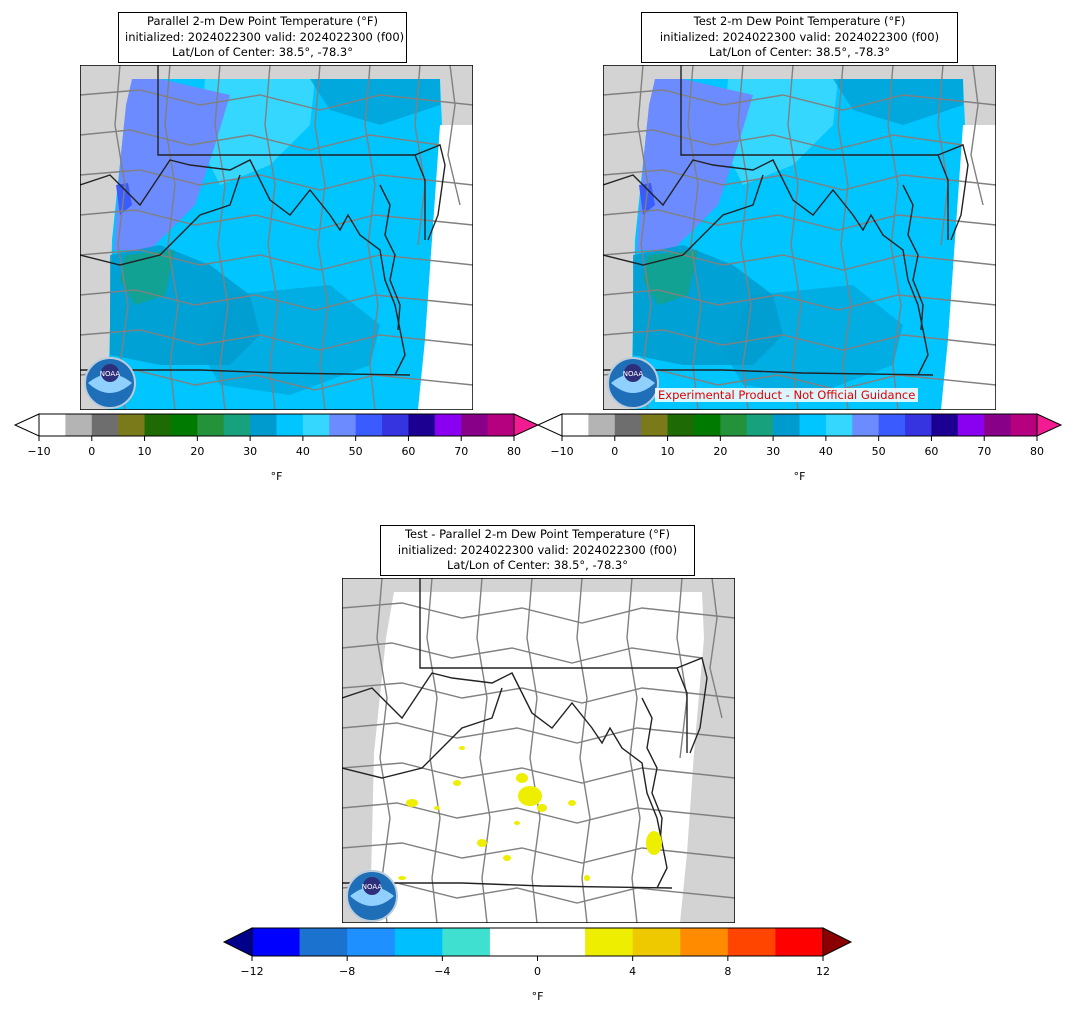 The image size is (1076, 1020). What do you see at coordinates (561, 451) in the screenshot?
I see `dewpoint-colorbar-b-tick-label: −10` at bounding box center [561, 451].